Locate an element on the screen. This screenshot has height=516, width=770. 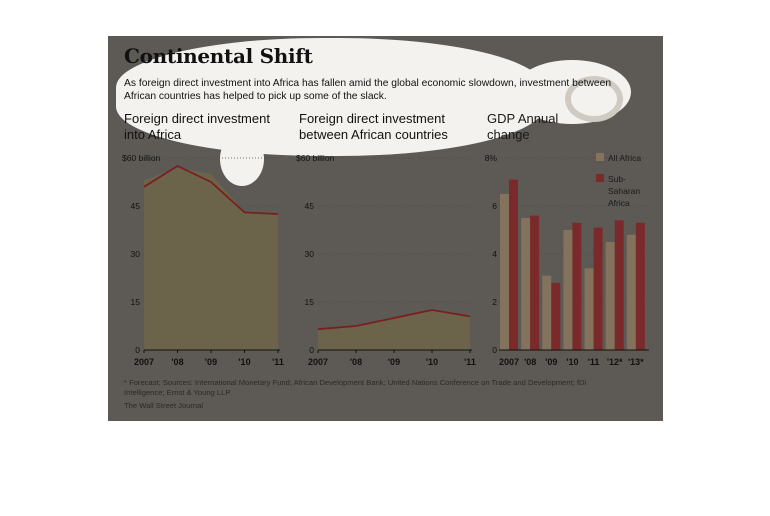
fdi-between-african-xtick: 2007 is located at coordinates (318, 362).